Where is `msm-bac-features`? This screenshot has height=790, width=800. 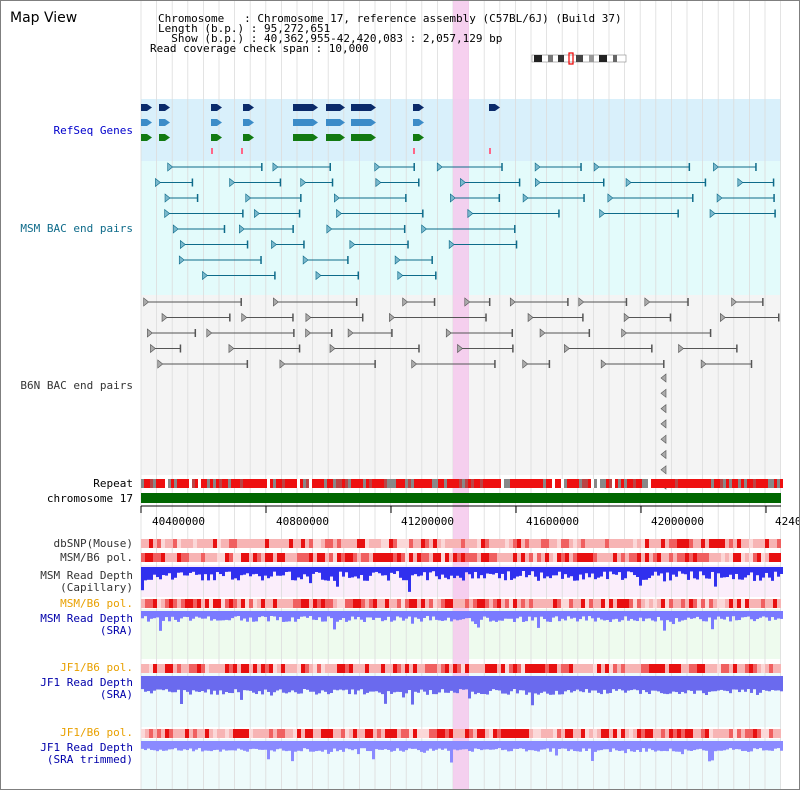 msm-bac-features is located at coordinates (465, 221).